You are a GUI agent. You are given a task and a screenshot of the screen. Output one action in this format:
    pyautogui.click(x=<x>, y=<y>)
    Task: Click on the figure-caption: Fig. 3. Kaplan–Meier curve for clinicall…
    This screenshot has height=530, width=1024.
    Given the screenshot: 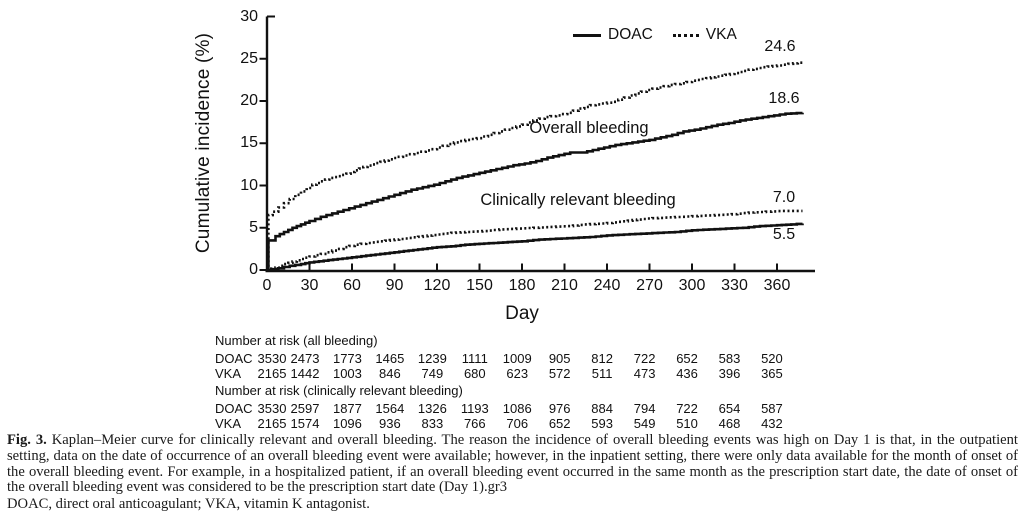 What is the action you would take?
    pyautogui.click(x=512, y=464)
    